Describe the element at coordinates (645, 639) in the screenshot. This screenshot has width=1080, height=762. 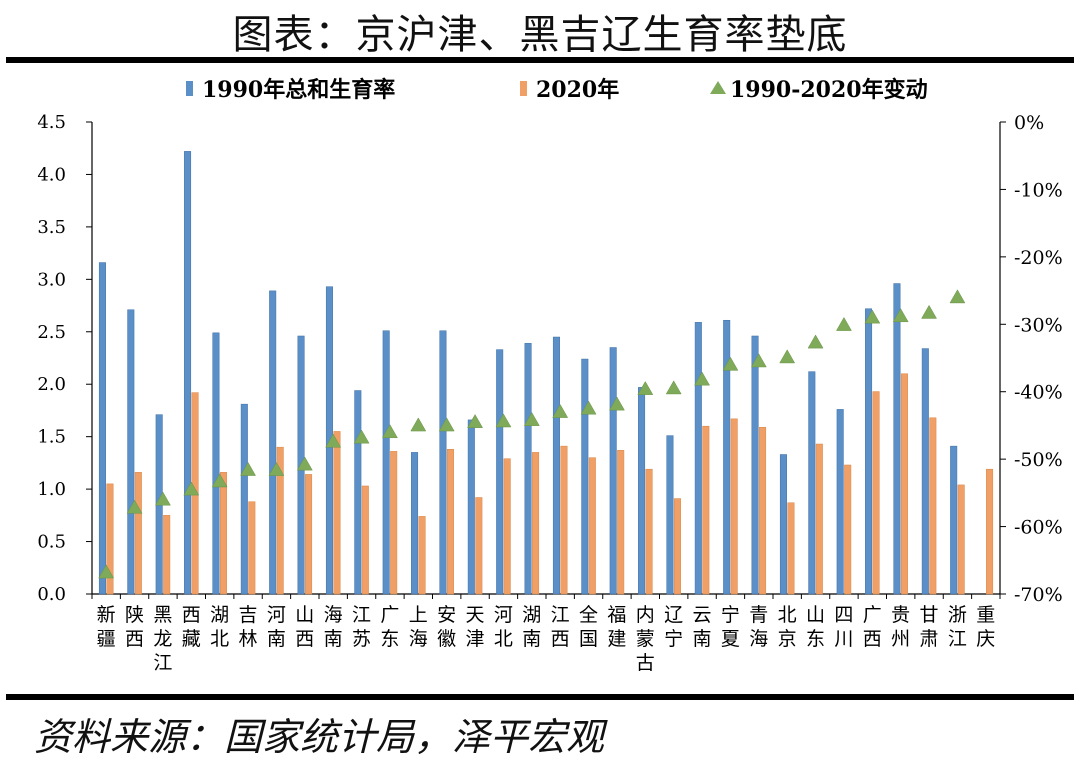
I see `x-tick-label: 内蒙古` at that location.